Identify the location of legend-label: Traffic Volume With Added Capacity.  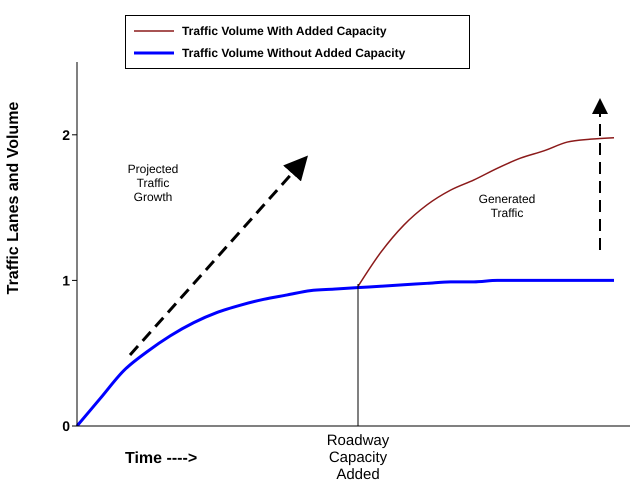
(284, 31).